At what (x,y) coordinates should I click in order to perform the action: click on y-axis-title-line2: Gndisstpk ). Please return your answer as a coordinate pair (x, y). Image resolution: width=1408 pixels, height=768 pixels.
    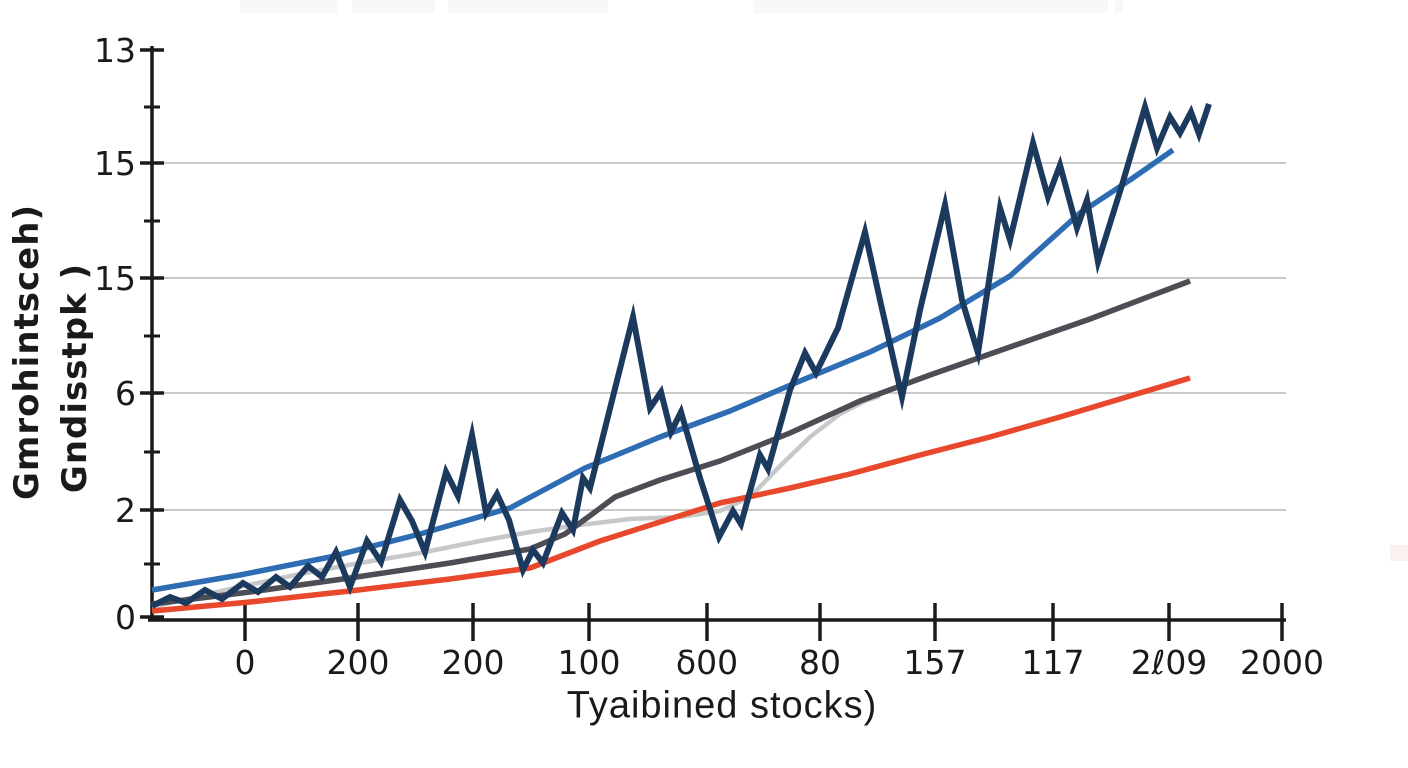
    Looking at the image, I should click on (75, 378).